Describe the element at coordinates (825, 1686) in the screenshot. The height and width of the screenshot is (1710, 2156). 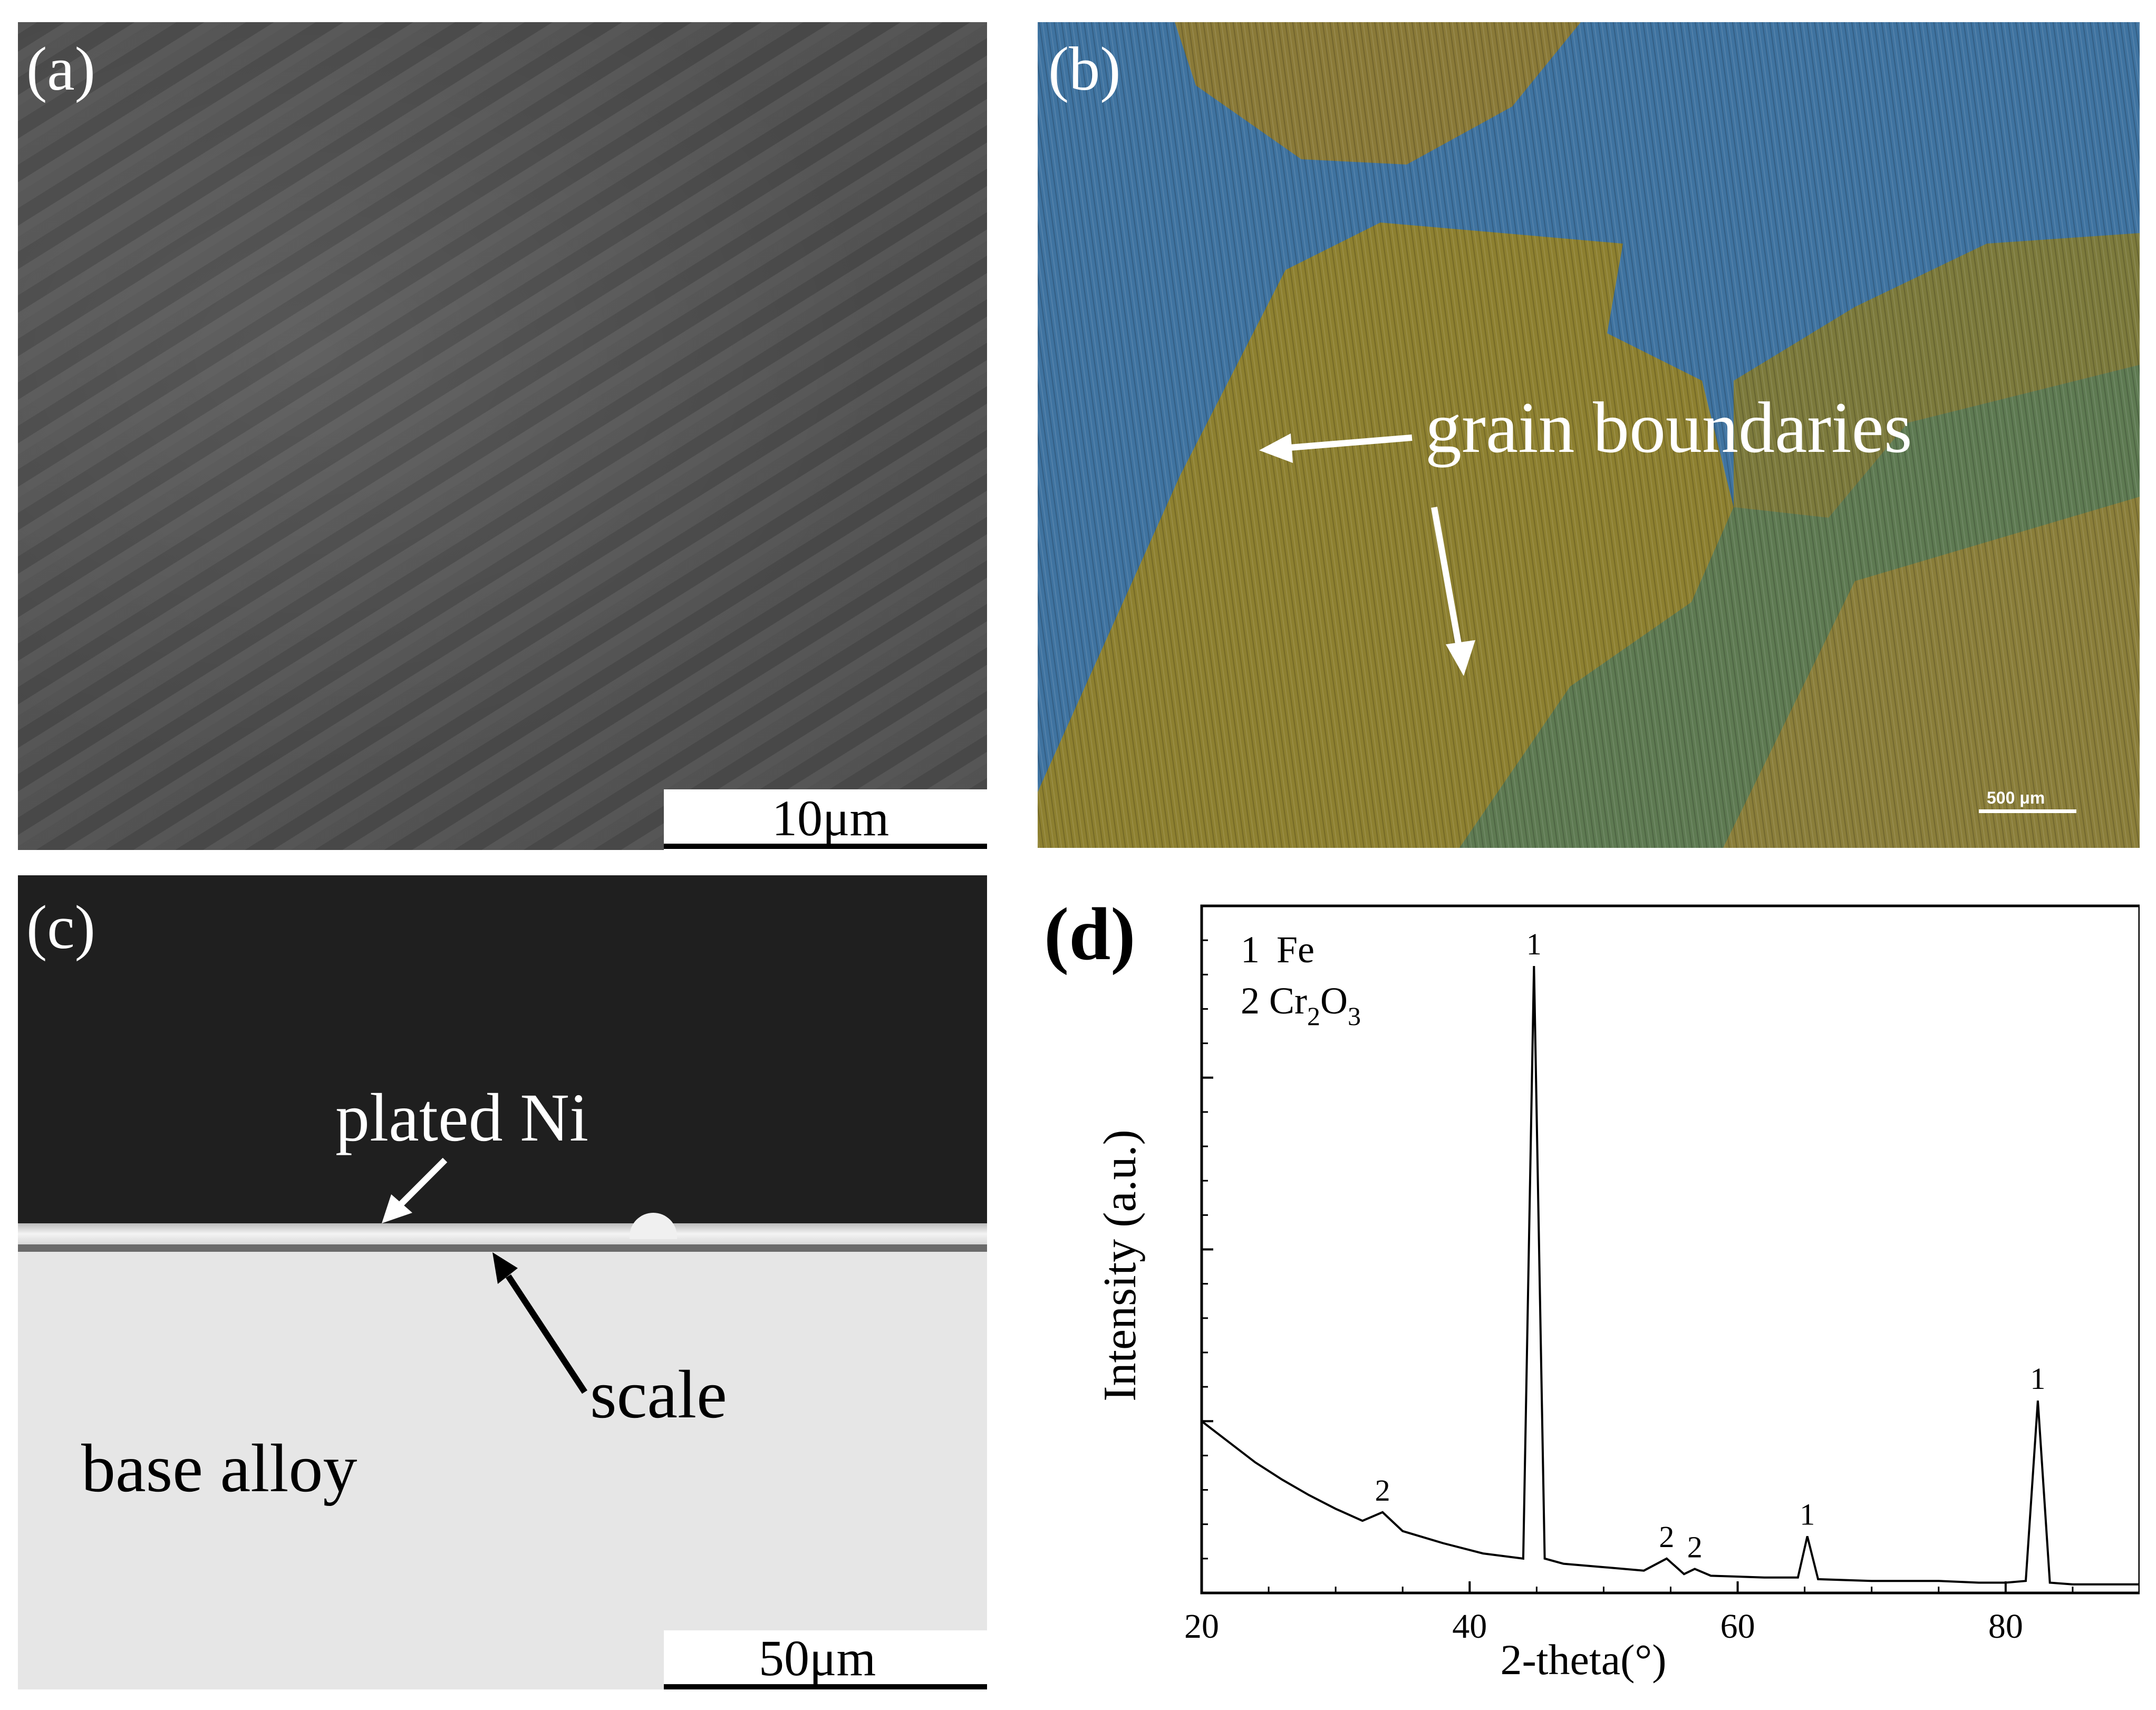
I see `panel-c-scale-bar` at that location.